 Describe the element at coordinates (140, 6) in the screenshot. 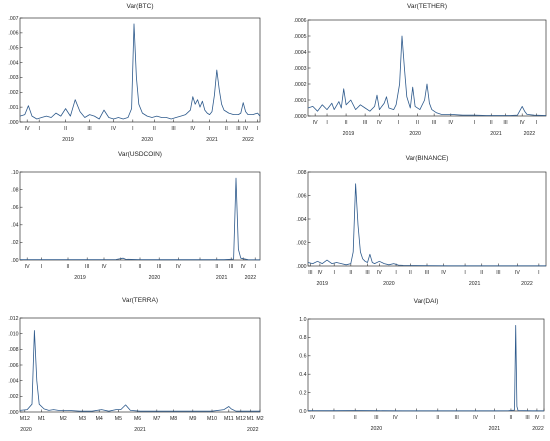

I see `chart-title: Var(BTC)` at that location.